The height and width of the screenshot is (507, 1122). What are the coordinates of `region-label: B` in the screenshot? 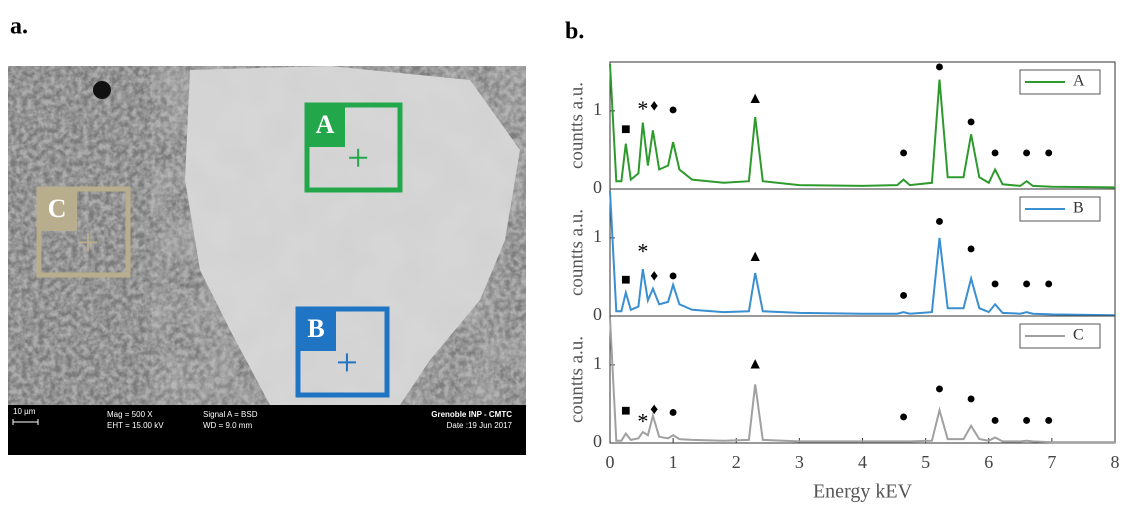 It's located at (315, 328).